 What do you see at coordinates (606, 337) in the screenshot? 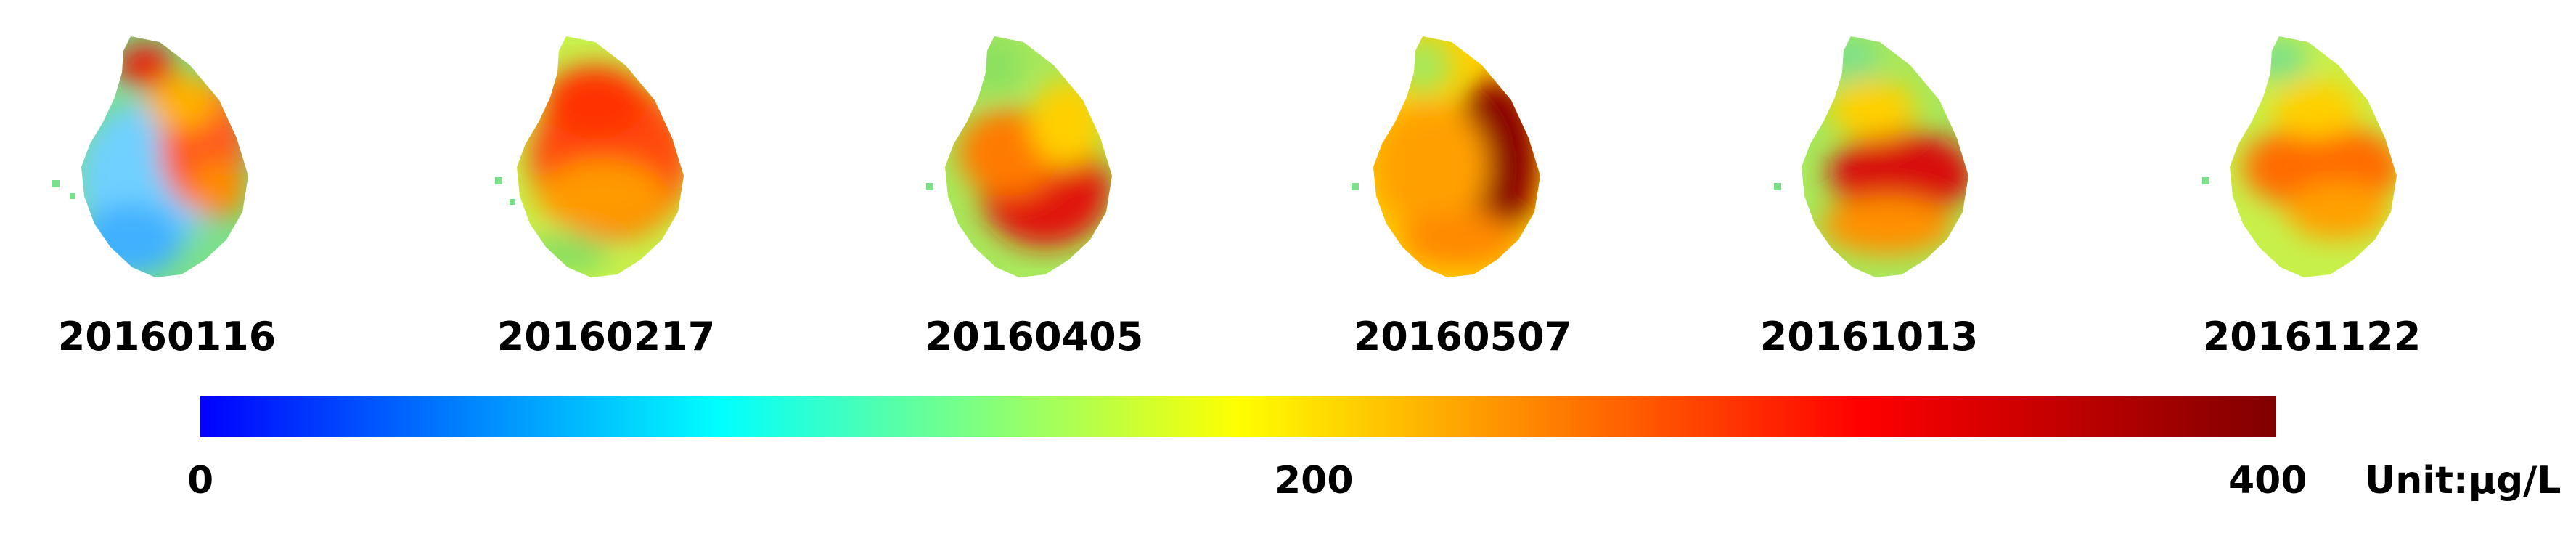
I see `map-date-label-2: 20160217` at bounding box center [606, 337].